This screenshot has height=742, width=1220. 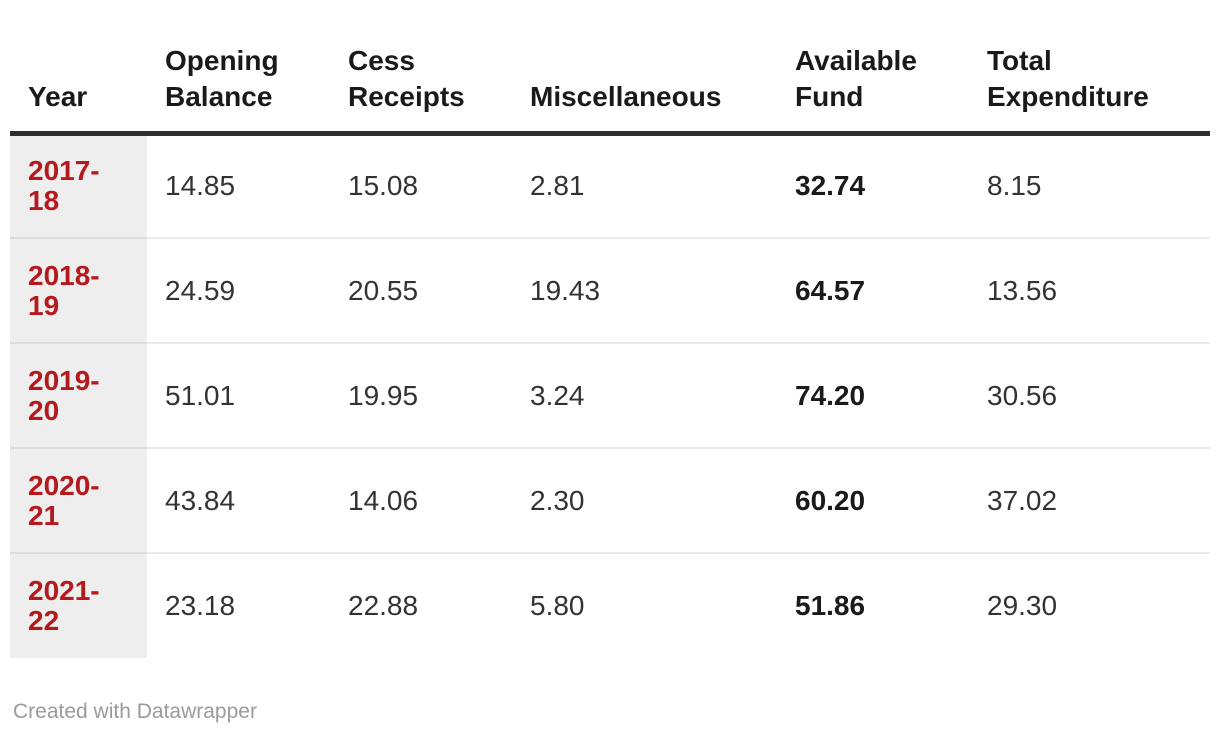 I want to click on header-cell-total-expenditure: Total Expenditure, so click(x=1068, y=78).